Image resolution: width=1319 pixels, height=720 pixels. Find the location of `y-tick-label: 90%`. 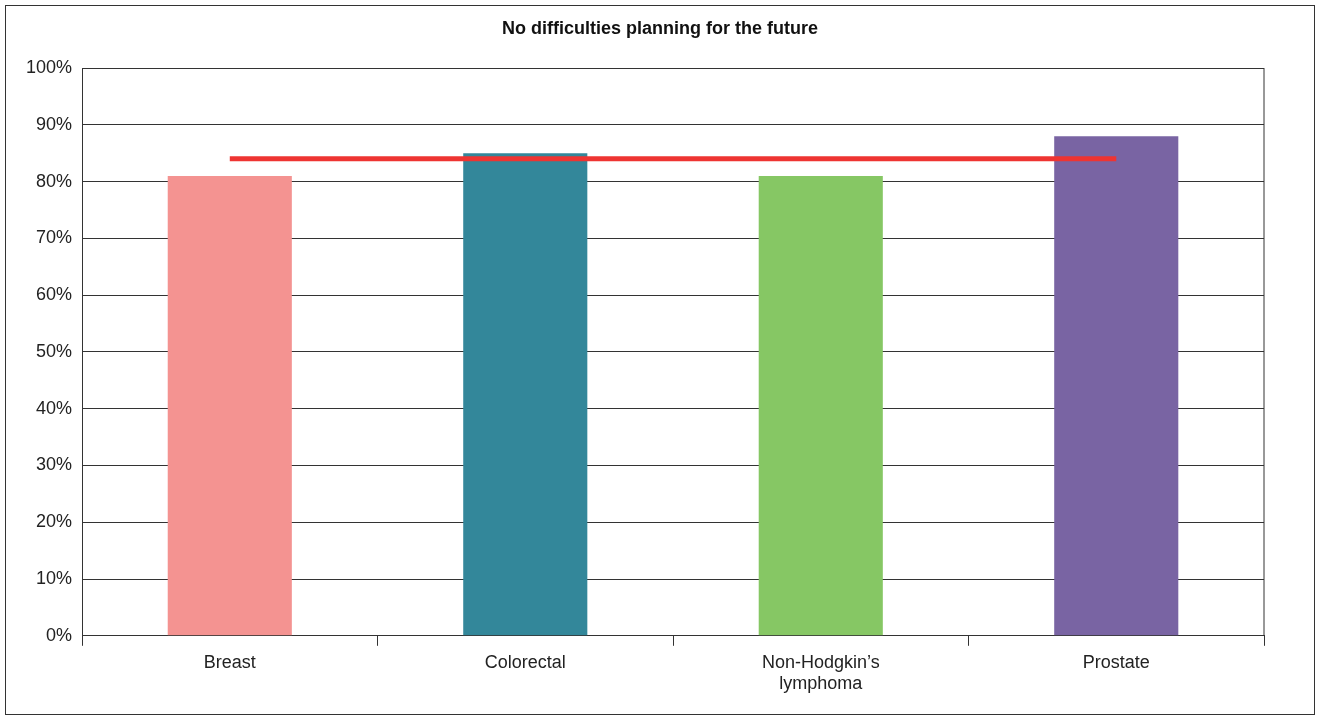

y-tick-label: 90% is located at coordinates (54, 123).